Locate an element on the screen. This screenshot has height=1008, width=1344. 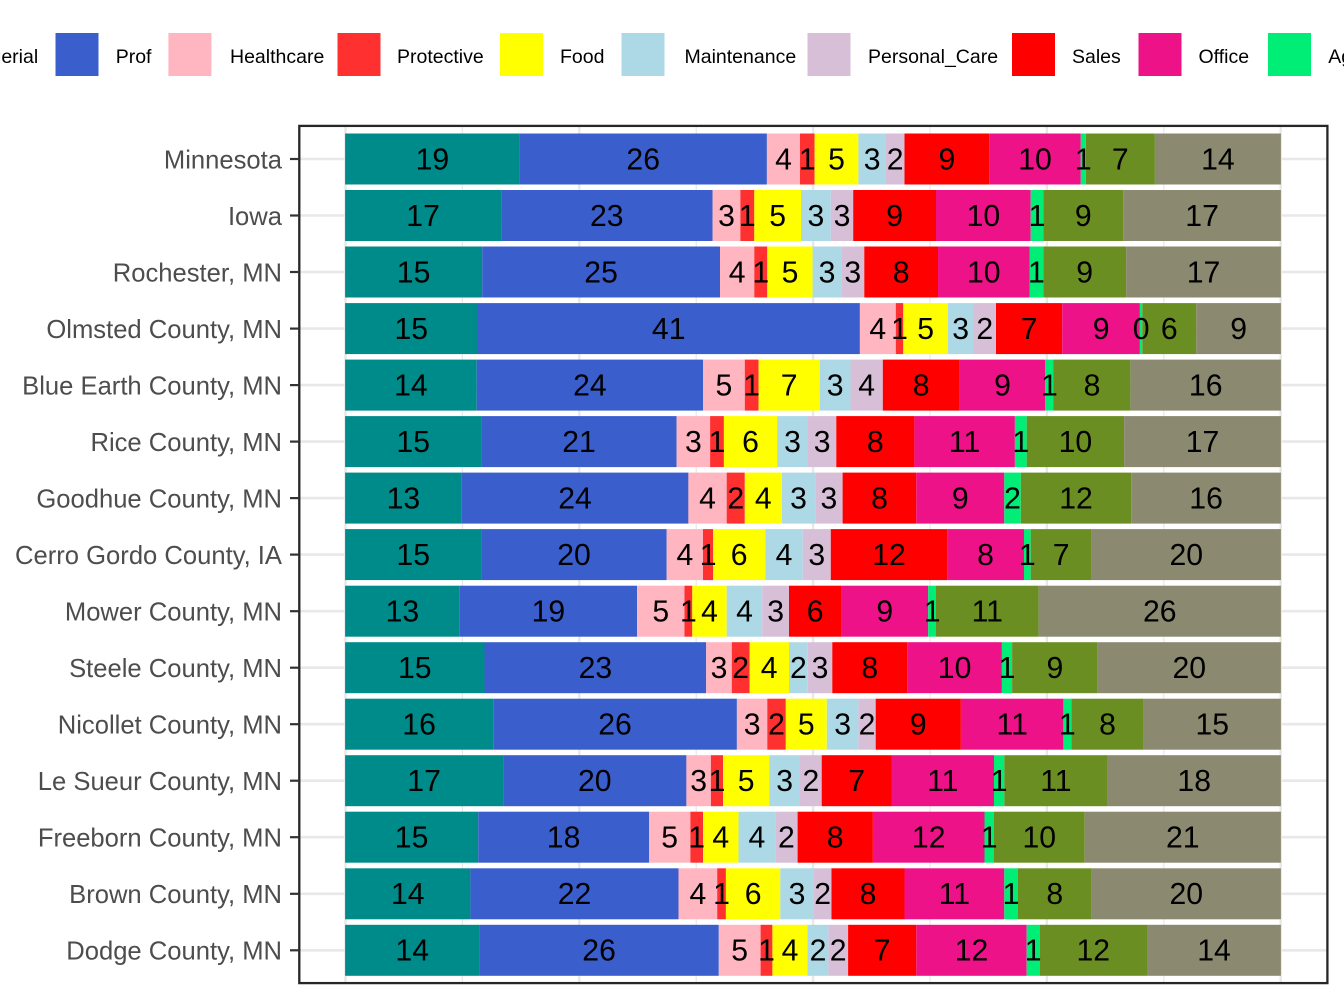
svg-text: Brown County, MN is located at coordinates (175, 895).